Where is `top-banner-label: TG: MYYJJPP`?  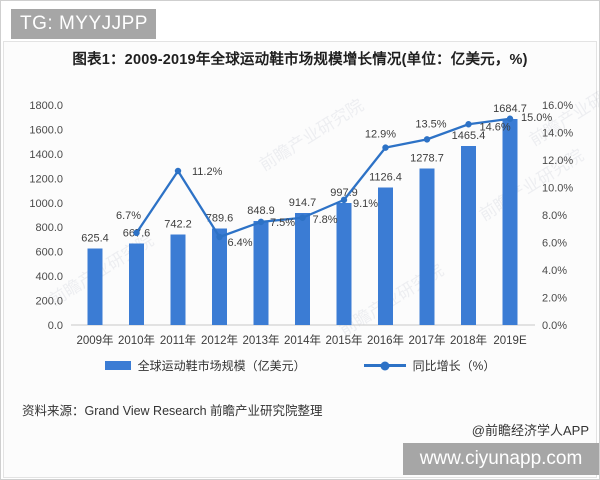 top-banner-label: TG: MYYJJPP is located at coordinates (84, 23).